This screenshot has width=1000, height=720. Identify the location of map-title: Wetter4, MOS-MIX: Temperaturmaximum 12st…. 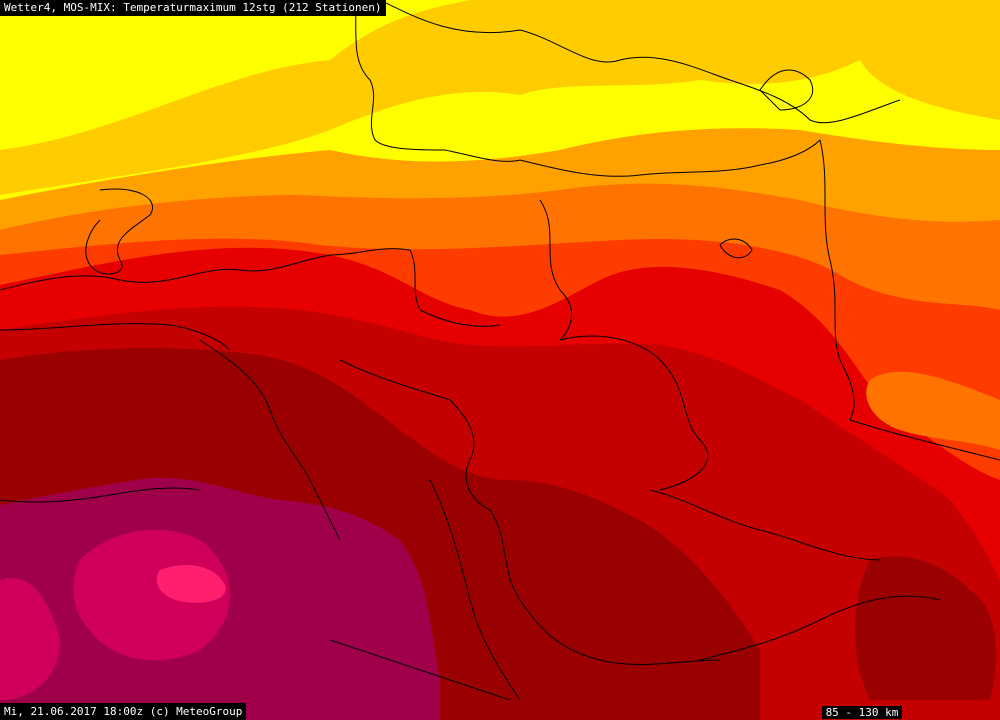
(193, 8).